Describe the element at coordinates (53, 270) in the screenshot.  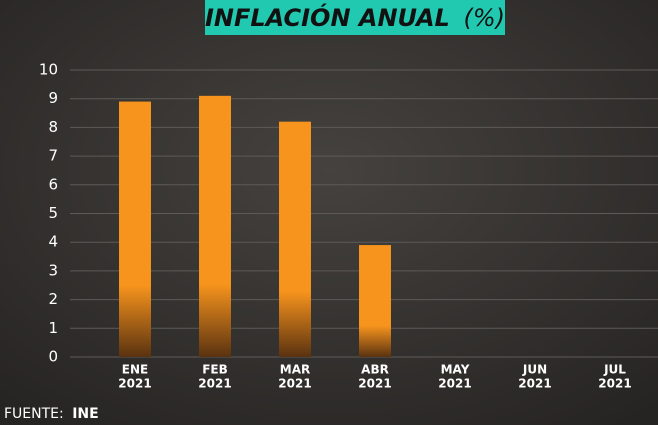
I see `y-tick-label: 3` at that location.